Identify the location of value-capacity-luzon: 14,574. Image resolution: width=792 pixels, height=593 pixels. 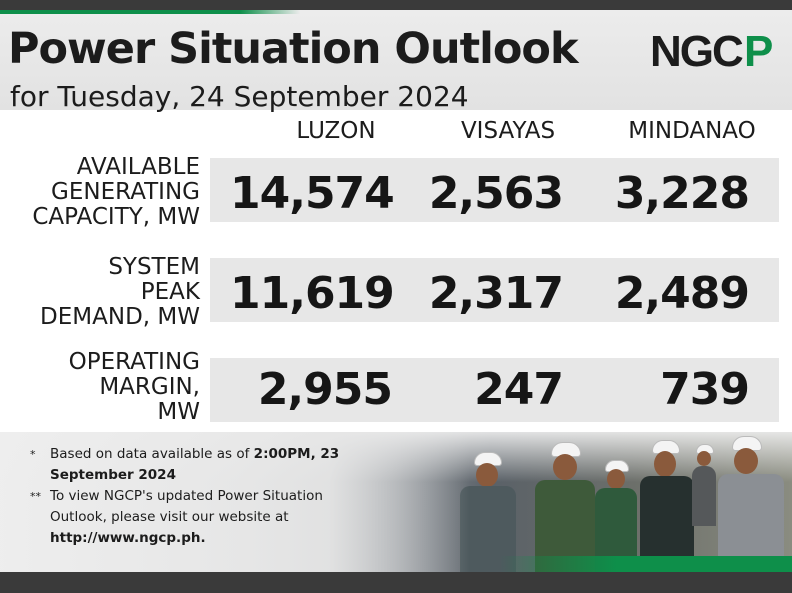
(312, 193).